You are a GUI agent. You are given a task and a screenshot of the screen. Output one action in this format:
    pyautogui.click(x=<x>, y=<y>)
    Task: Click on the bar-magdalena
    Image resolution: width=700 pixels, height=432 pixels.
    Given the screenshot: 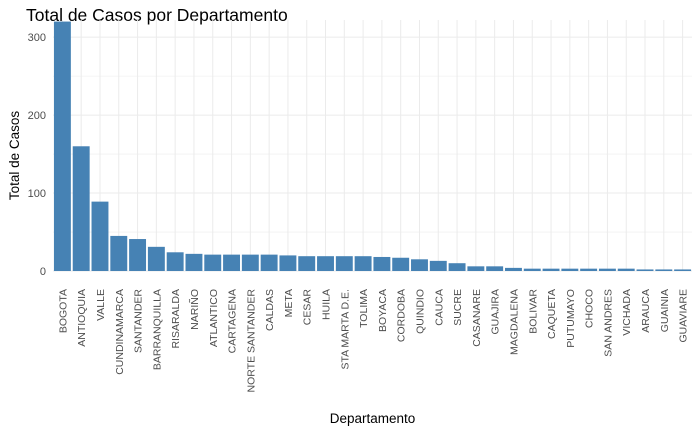 What is the action you would take?
    pyautogui.click(x=513, y=269)
    